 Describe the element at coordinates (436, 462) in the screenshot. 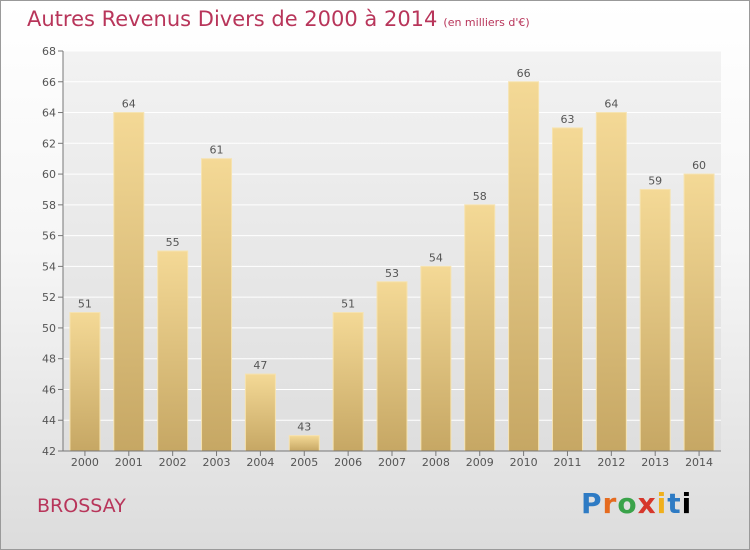

I see `x-tick-label: 2008` at that location.